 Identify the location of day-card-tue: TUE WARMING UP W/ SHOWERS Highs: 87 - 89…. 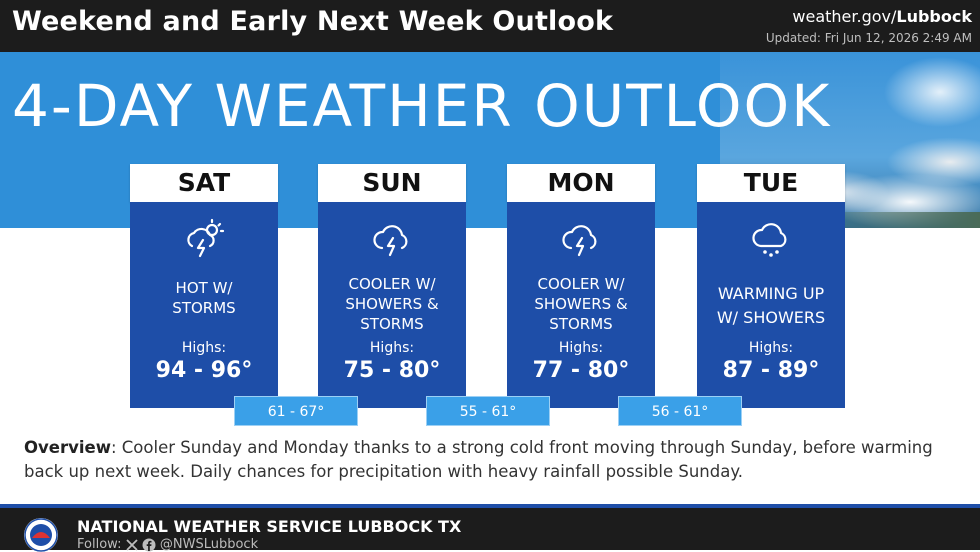
(771, 286).